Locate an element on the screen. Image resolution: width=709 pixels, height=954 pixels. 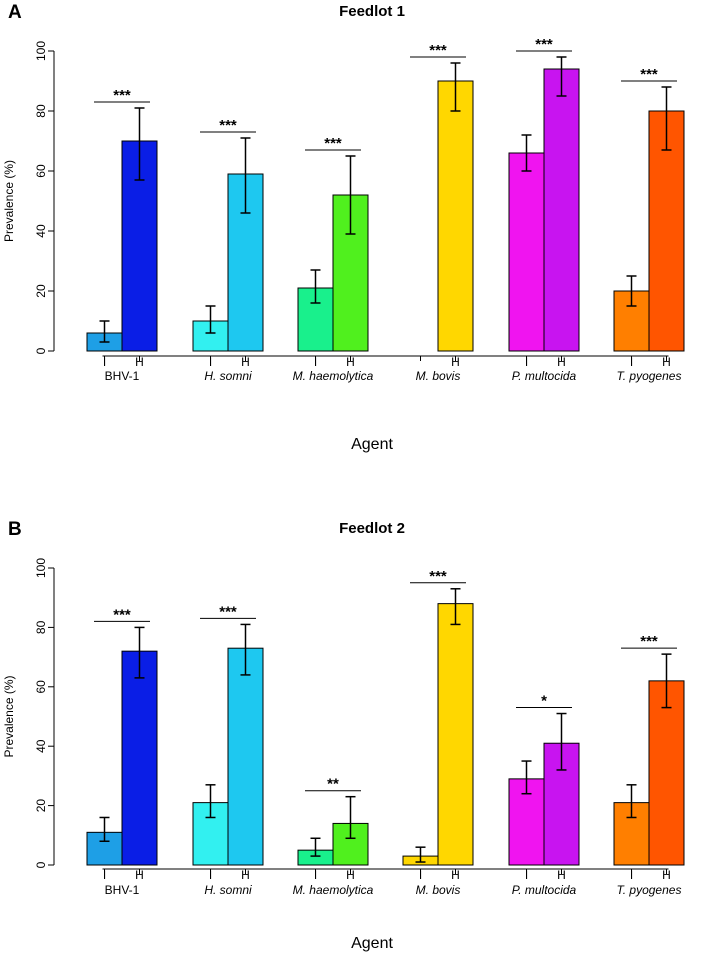
chart-title: Feedlot 1 is located at coordinates (372, 11).